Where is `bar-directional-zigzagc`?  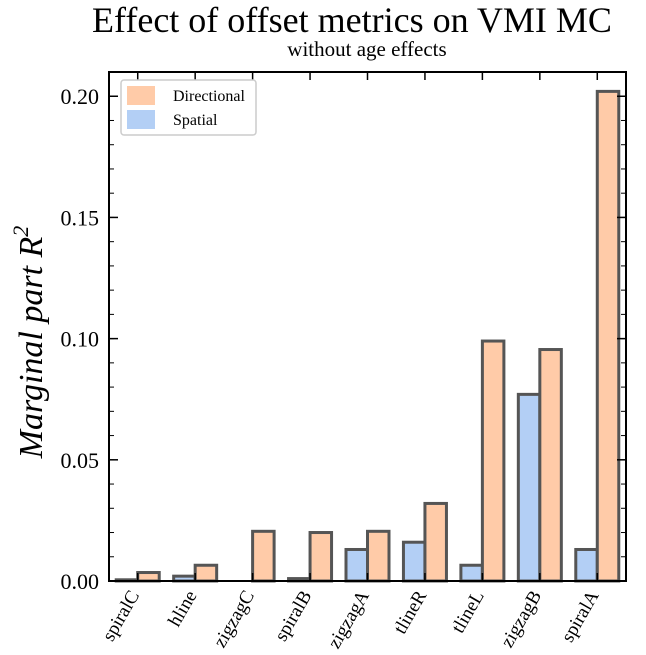
bar-directional-zigzagc is located at coordinates (263, 556).